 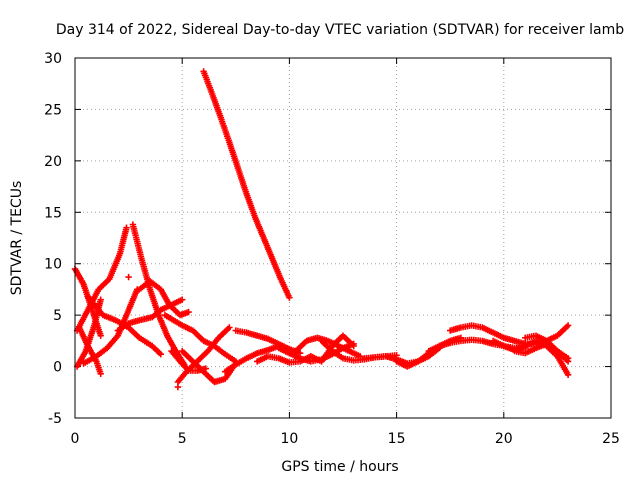 I want to click on y-tick-label: 20, so click(x=53, y=162).